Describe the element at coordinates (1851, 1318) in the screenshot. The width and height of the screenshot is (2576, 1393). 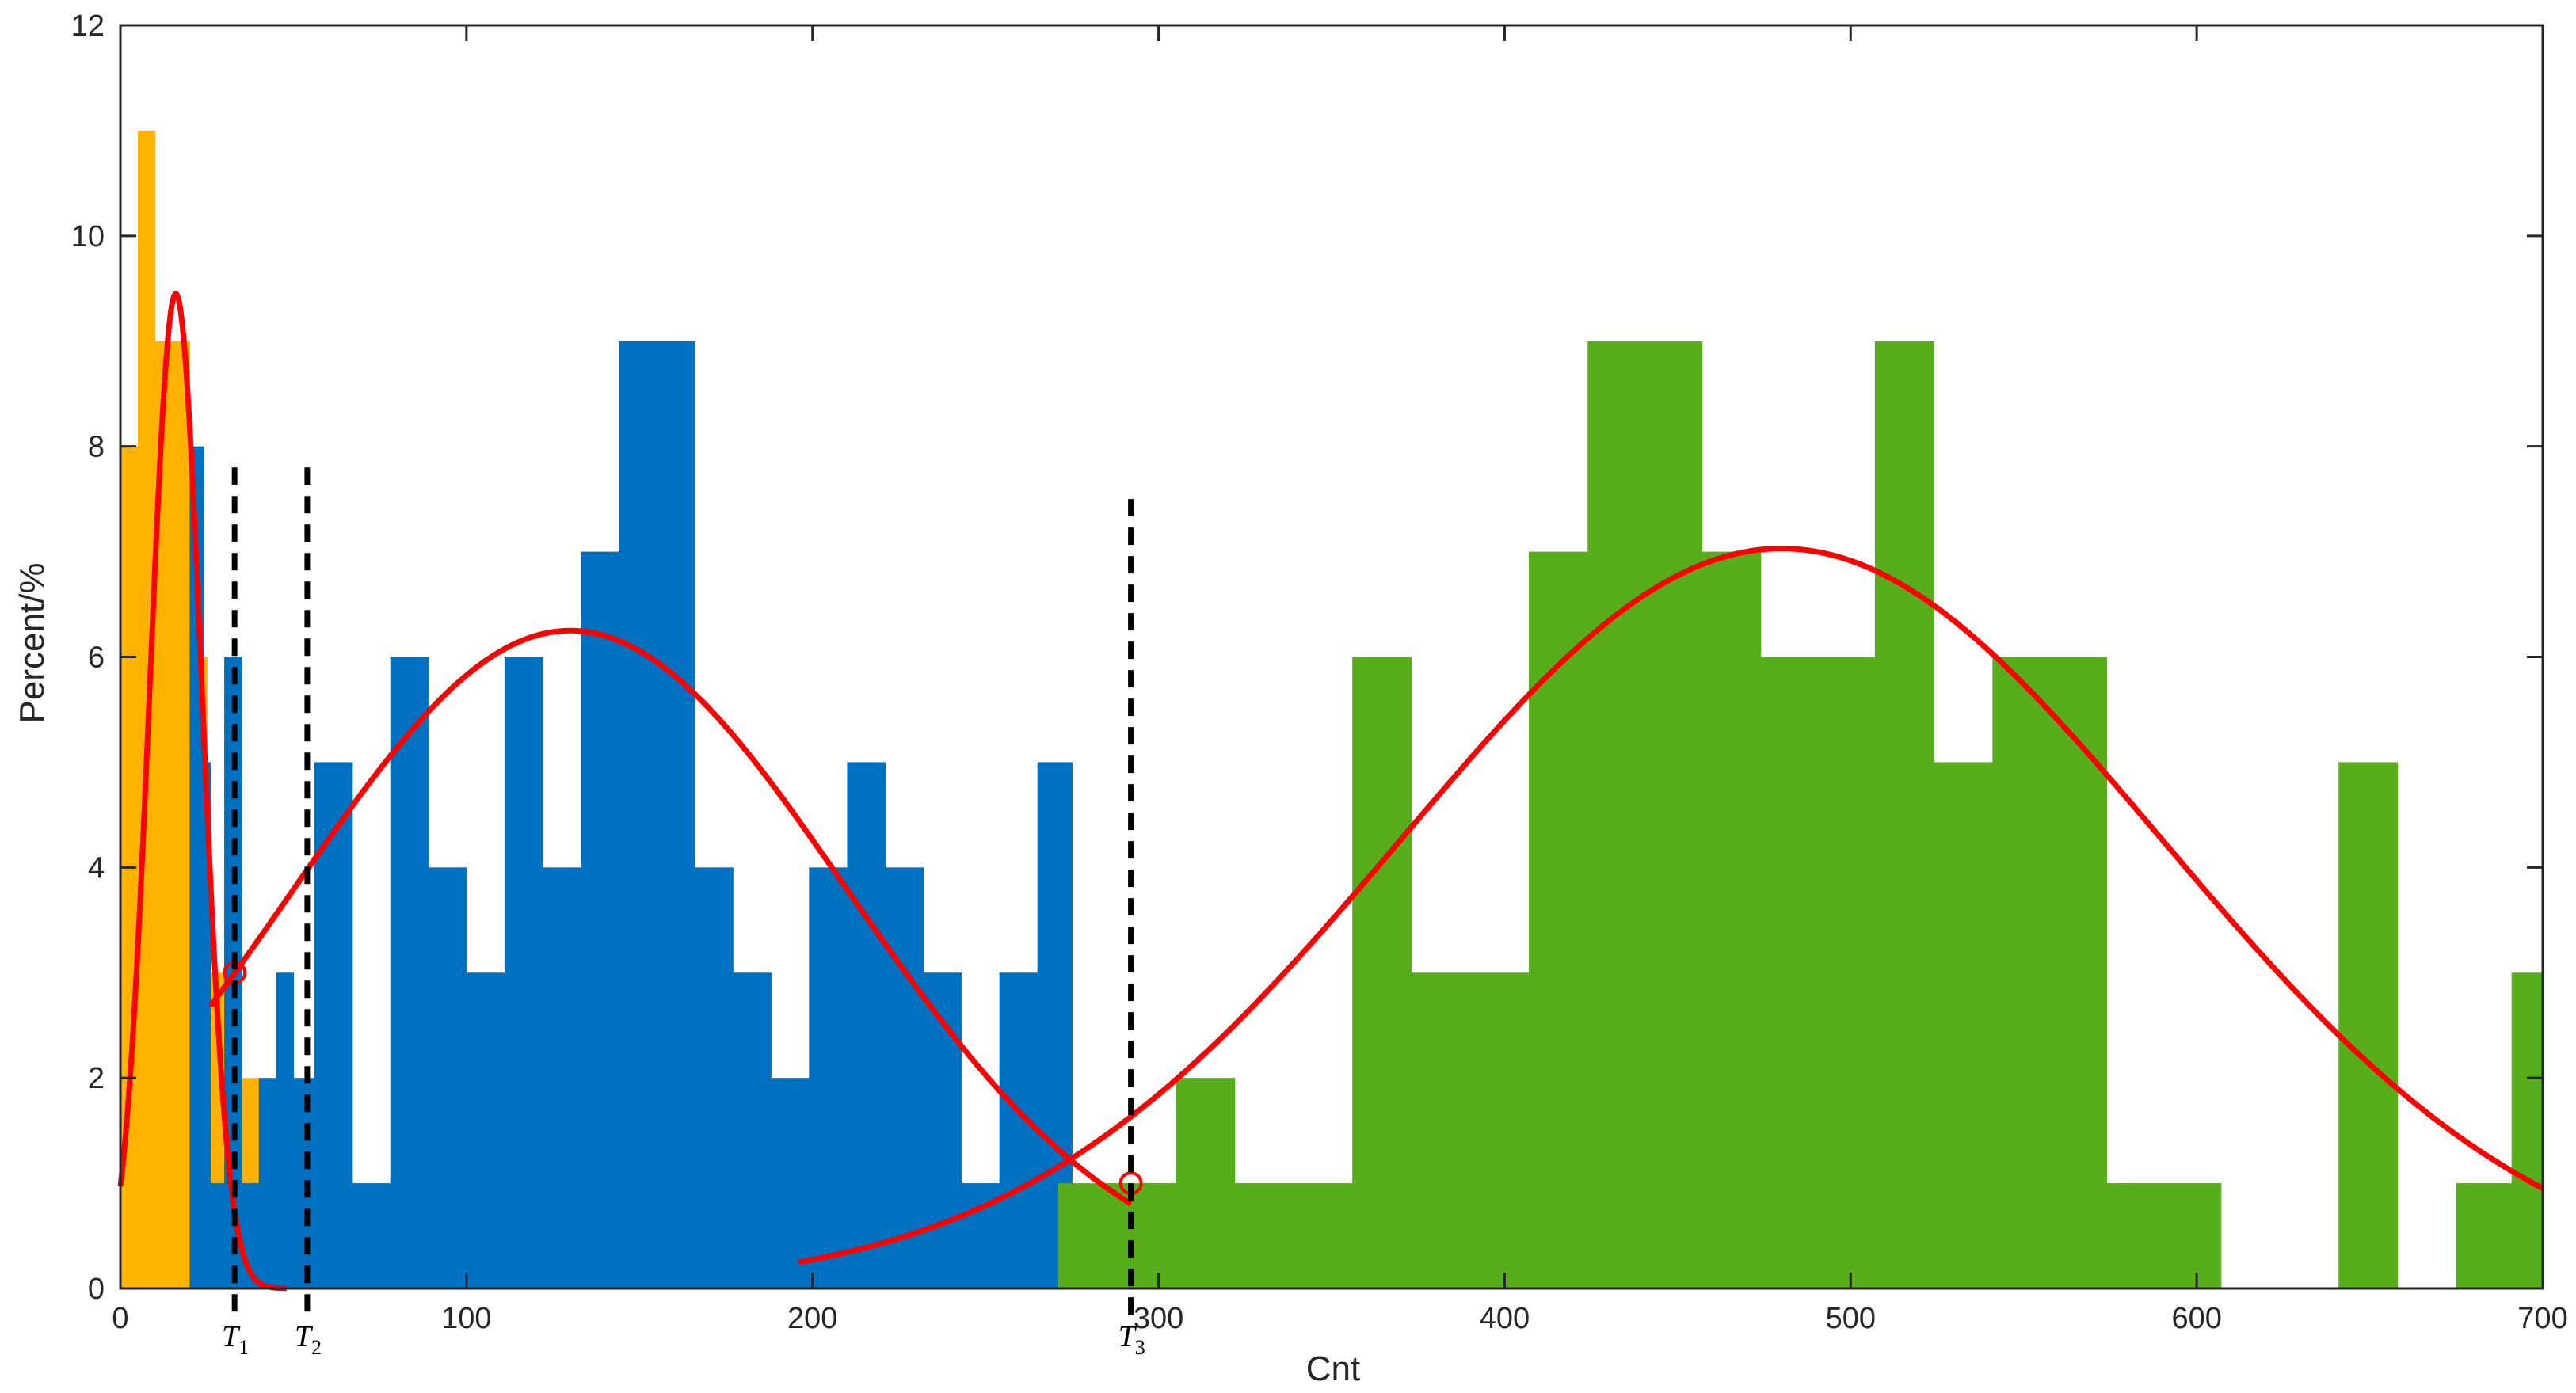
I see `x-tick-label: 500` at that location.